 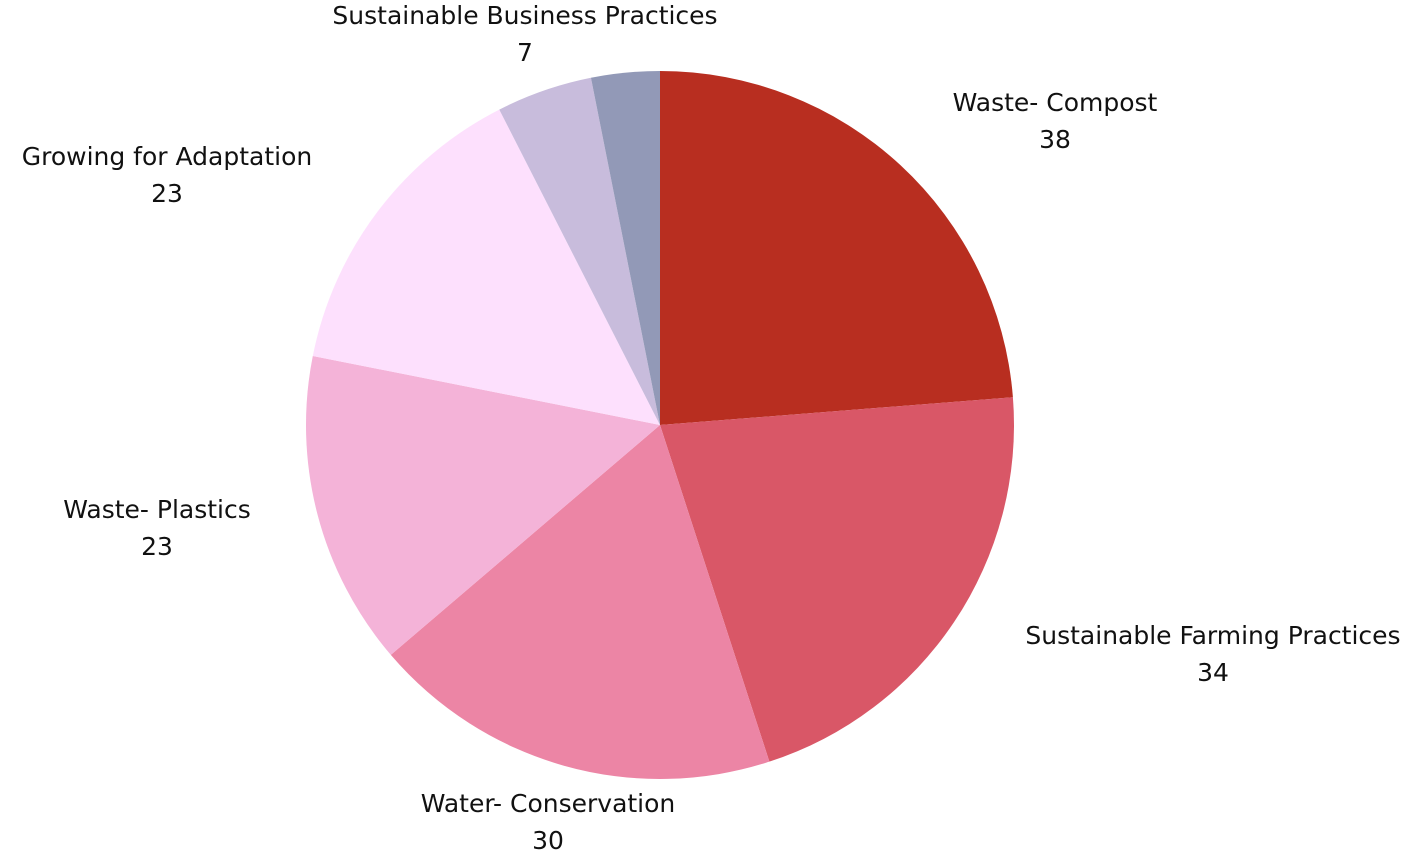 I want to click on slice-label-4: Waste- Plastics 23, so click(x=157, y=528).